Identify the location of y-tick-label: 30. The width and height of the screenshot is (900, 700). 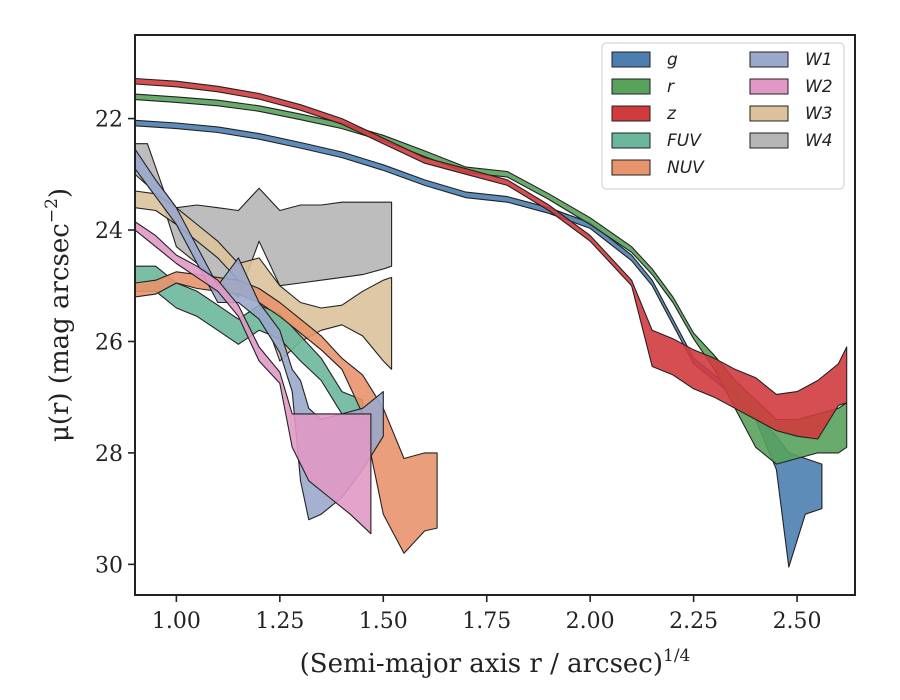
(109, 565).